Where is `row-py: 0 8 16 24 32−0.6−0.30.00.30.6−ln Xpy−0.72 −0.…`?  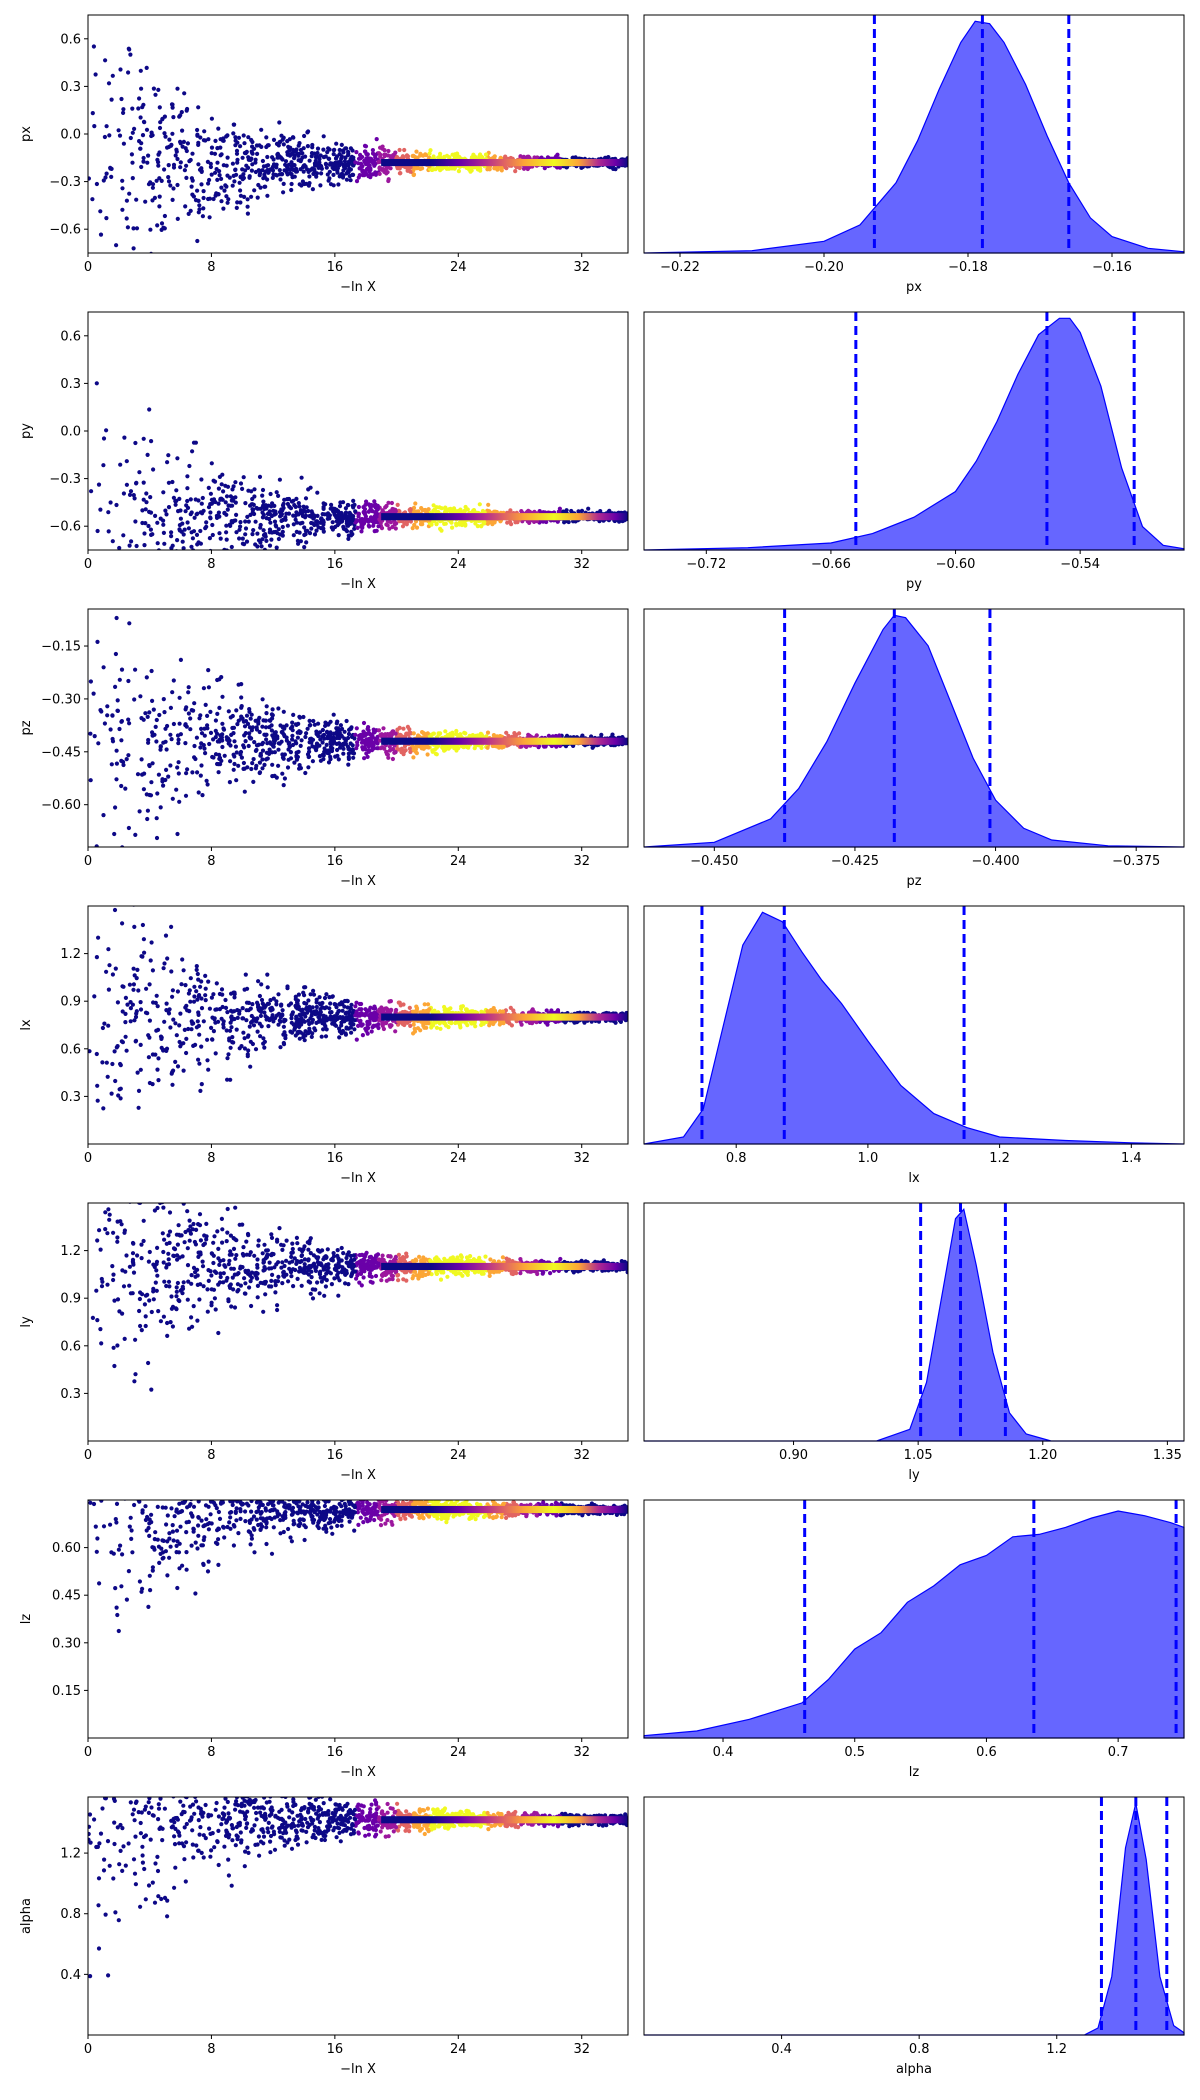
row-py: 0 8 16 24 32−0.6−0.30.00.30.6−ln Xpy−0.72 −0.… is located at coordinates (602, 468).